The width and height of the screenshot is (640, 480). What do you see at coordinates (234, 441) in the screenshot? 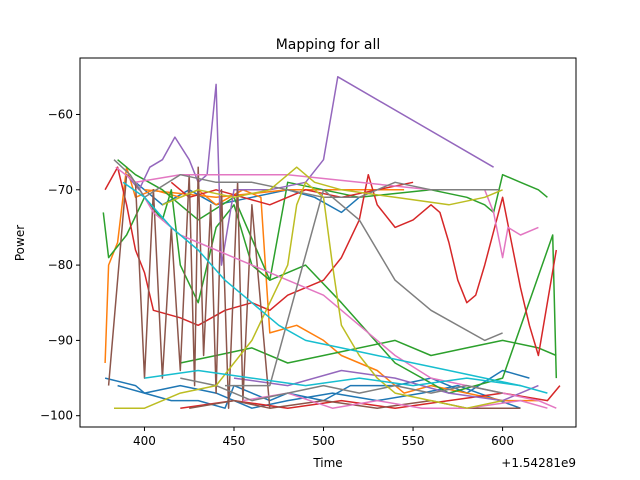
I see `x-tick-label: 450` at bounding box center [234, 441].